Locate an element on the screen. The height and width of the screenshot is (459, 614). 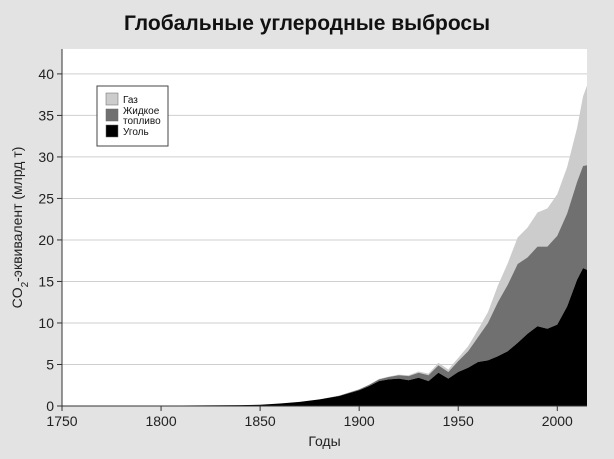
legend-swatch-Газ is located at coordinates (112, 99).